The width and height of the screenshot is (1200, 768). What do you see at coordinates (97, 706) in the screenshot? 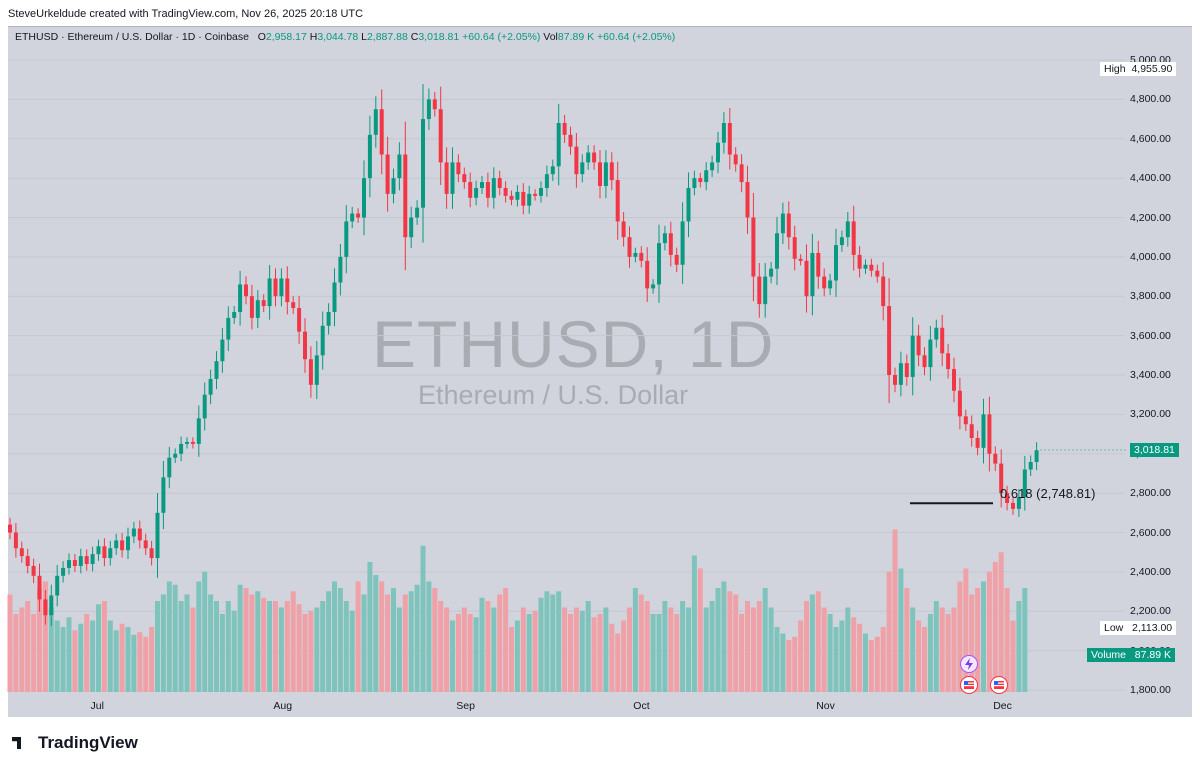
I see `x-tick-label: Jul` at bounding box center [97, 706].